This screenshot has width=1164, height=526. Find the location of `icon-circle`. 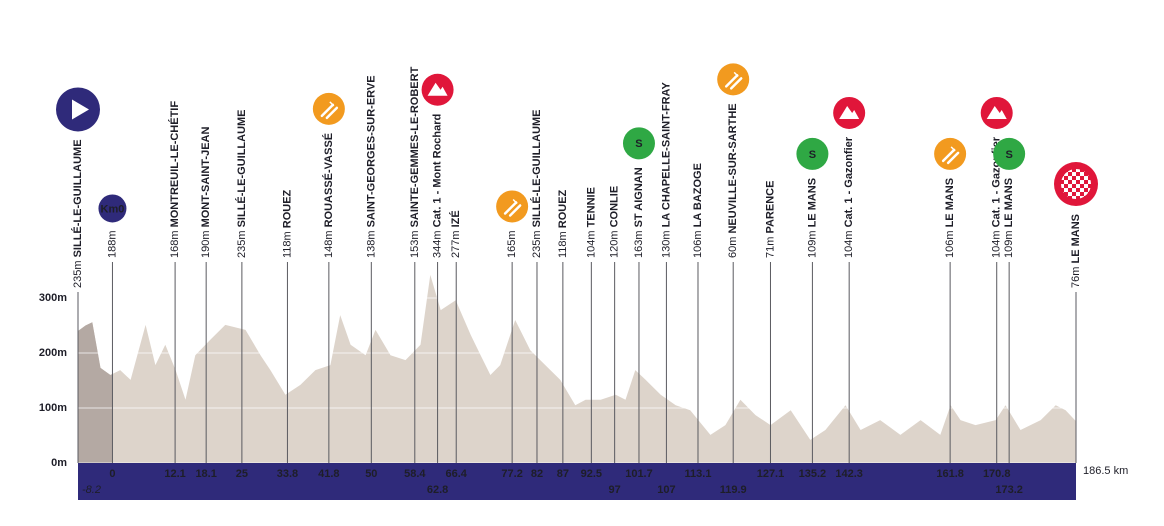

icon-circle is located at coordinates (638, 143).